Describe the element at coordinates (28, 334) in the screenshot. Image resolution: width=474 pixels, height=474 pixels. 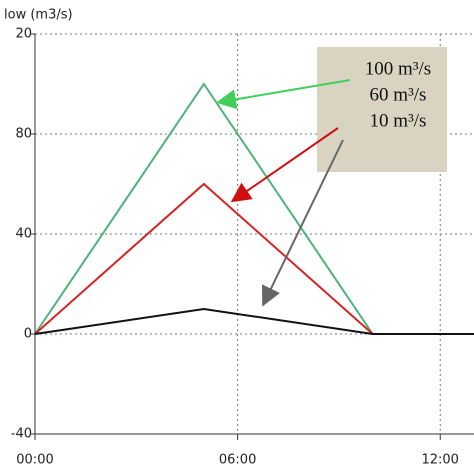
I see `y-tick-label: 0` at that location.